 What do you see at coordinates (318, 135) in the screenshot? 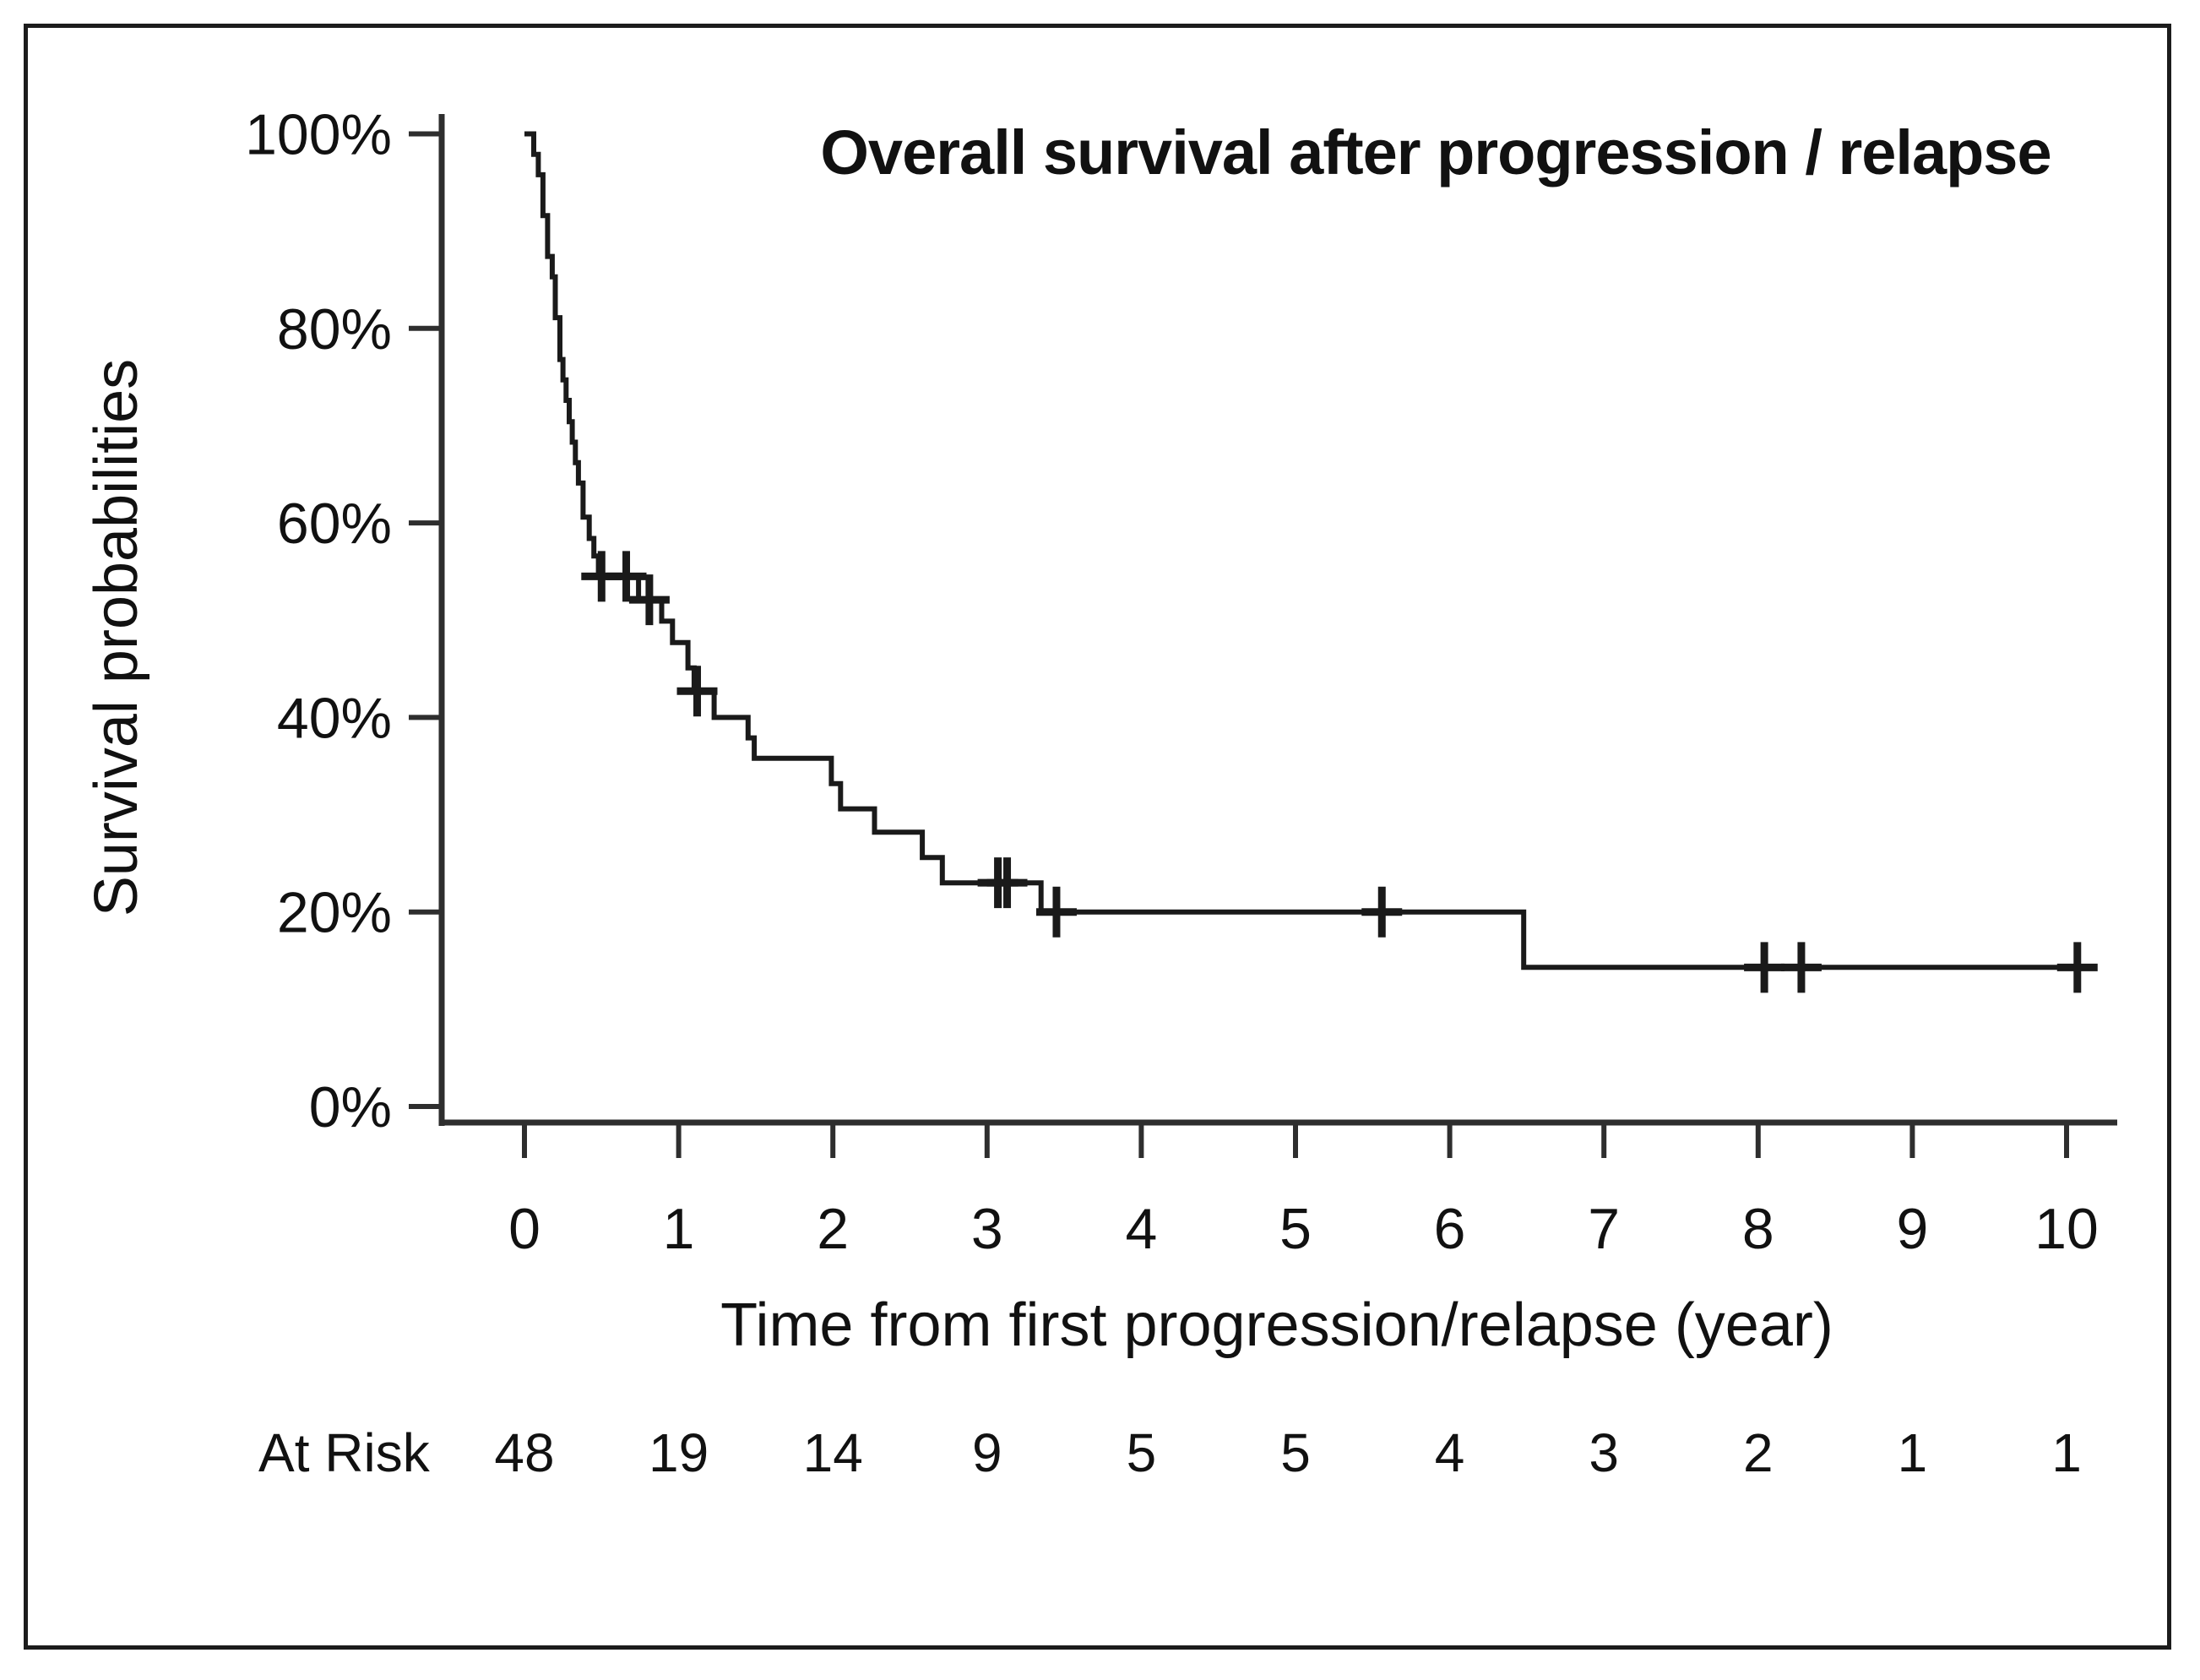
I see `y-tick-label: 100%` at bounding box center [318, 135].